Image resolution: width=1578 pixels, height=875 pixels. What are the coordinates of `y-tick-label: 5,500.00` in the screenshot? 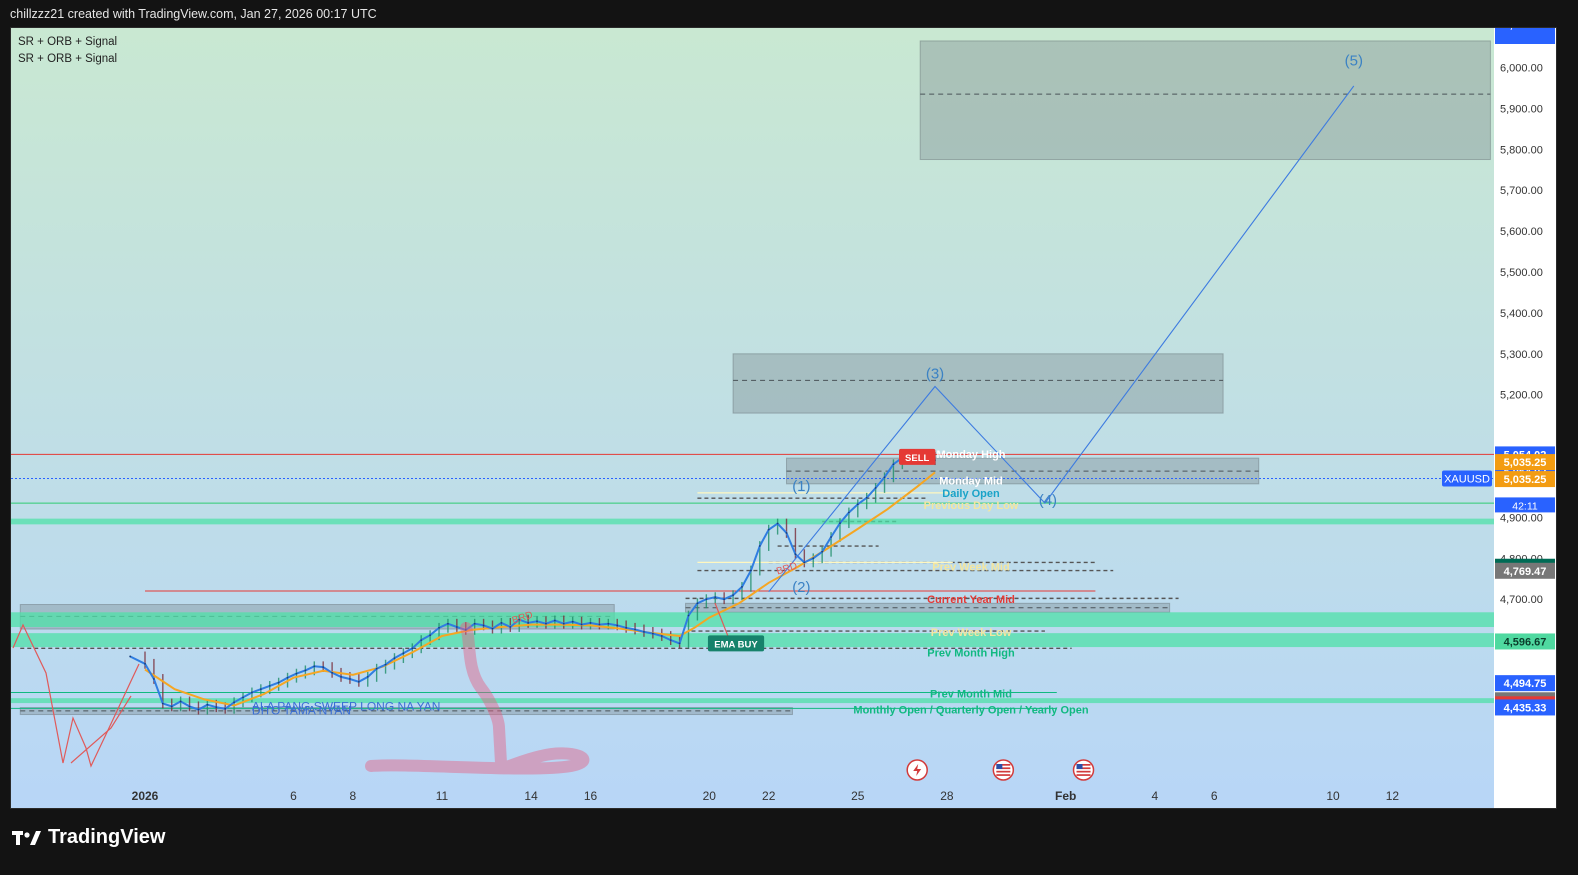 It's located at (1521, 273).